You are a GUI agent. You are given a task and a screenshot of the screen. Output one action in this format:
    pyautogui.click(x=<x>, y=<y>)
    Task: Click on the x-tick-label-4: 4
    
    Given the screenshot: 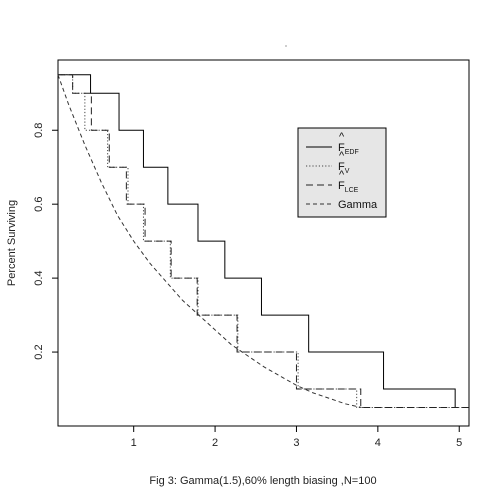 What is the action you would take?
    pyautogui.click(x=378, y=443)
    